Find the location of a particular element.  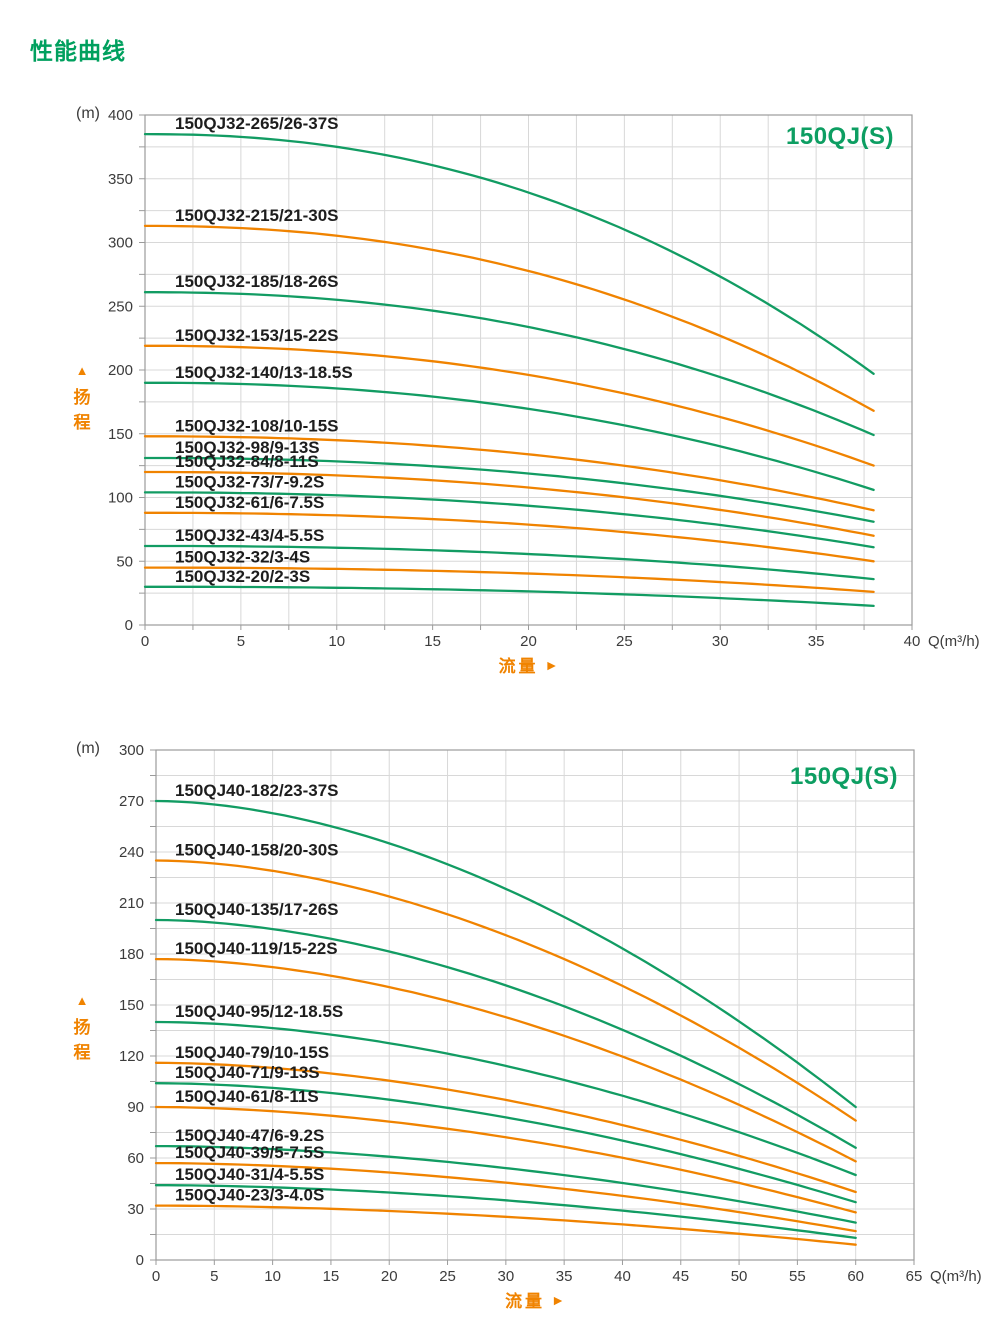

chart2-x-axis-name: 流量 ► is located at coordinates (535, 1299).